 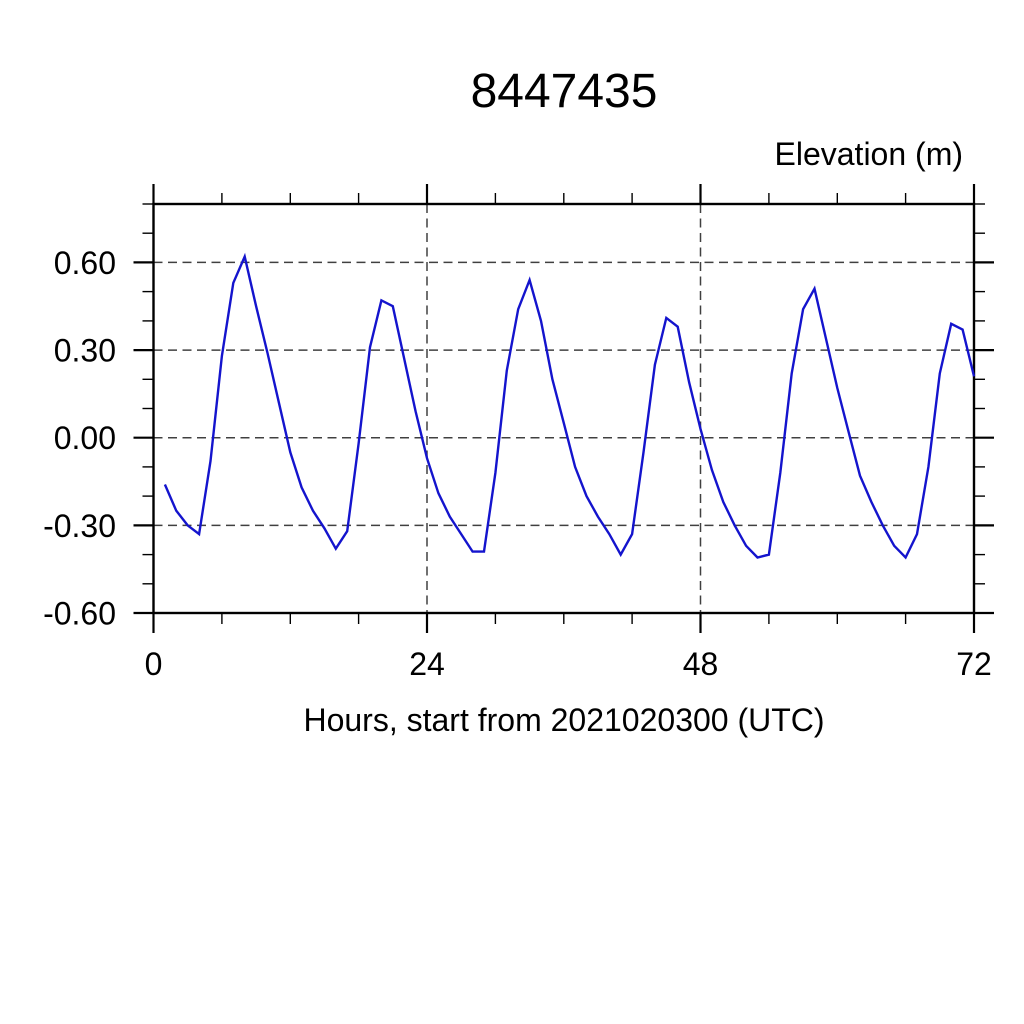 I want to click on y-tick-label: 0.60, so click(x=85, y=263).